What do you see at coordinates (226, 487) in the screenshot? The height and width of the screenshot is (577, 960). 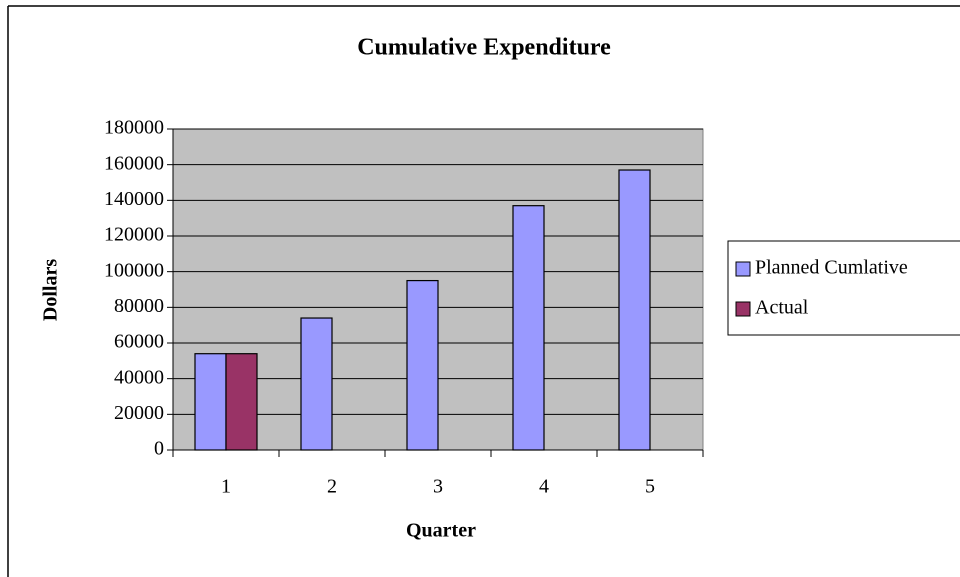 I see `x-tick-label: 1` at bounding box center [226, 487].